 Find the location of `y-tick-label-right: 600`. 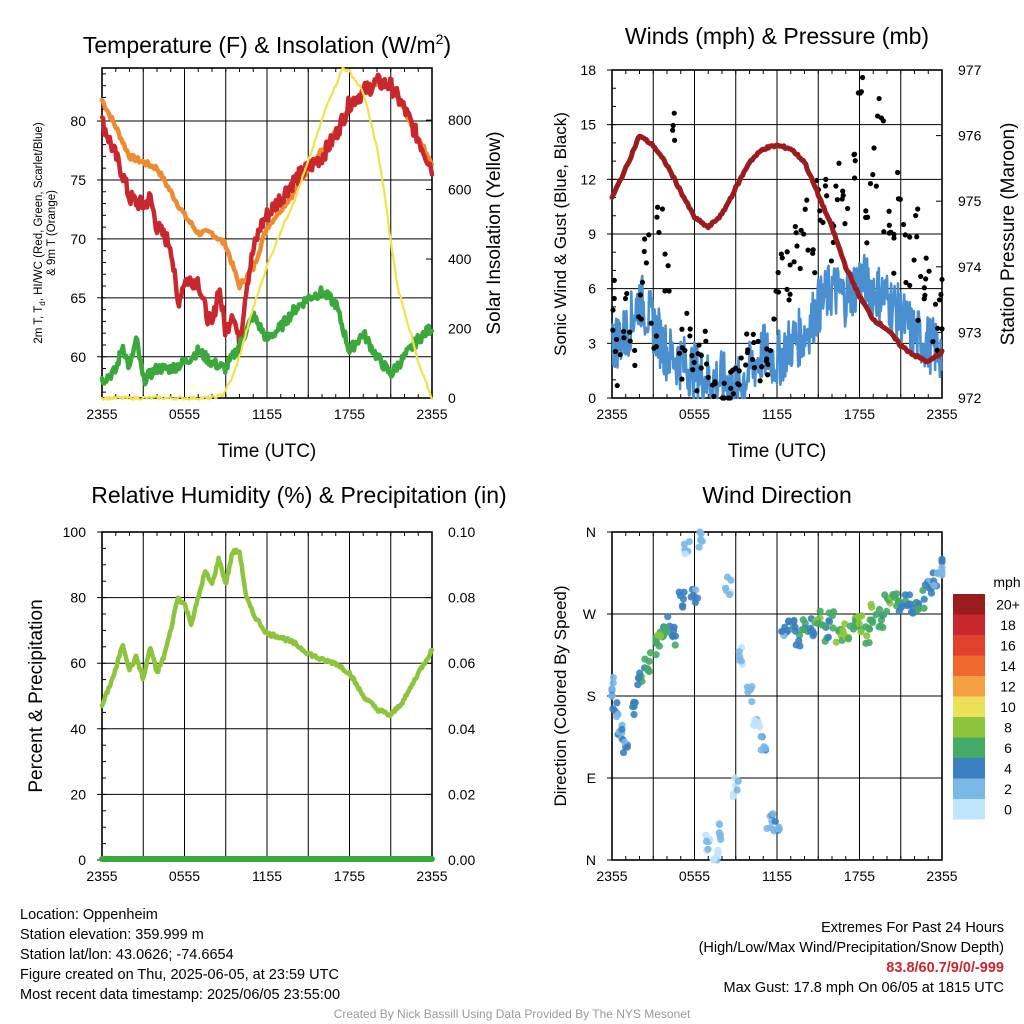

y-tick-label-right: 600 is located at coordinates (460, 190).